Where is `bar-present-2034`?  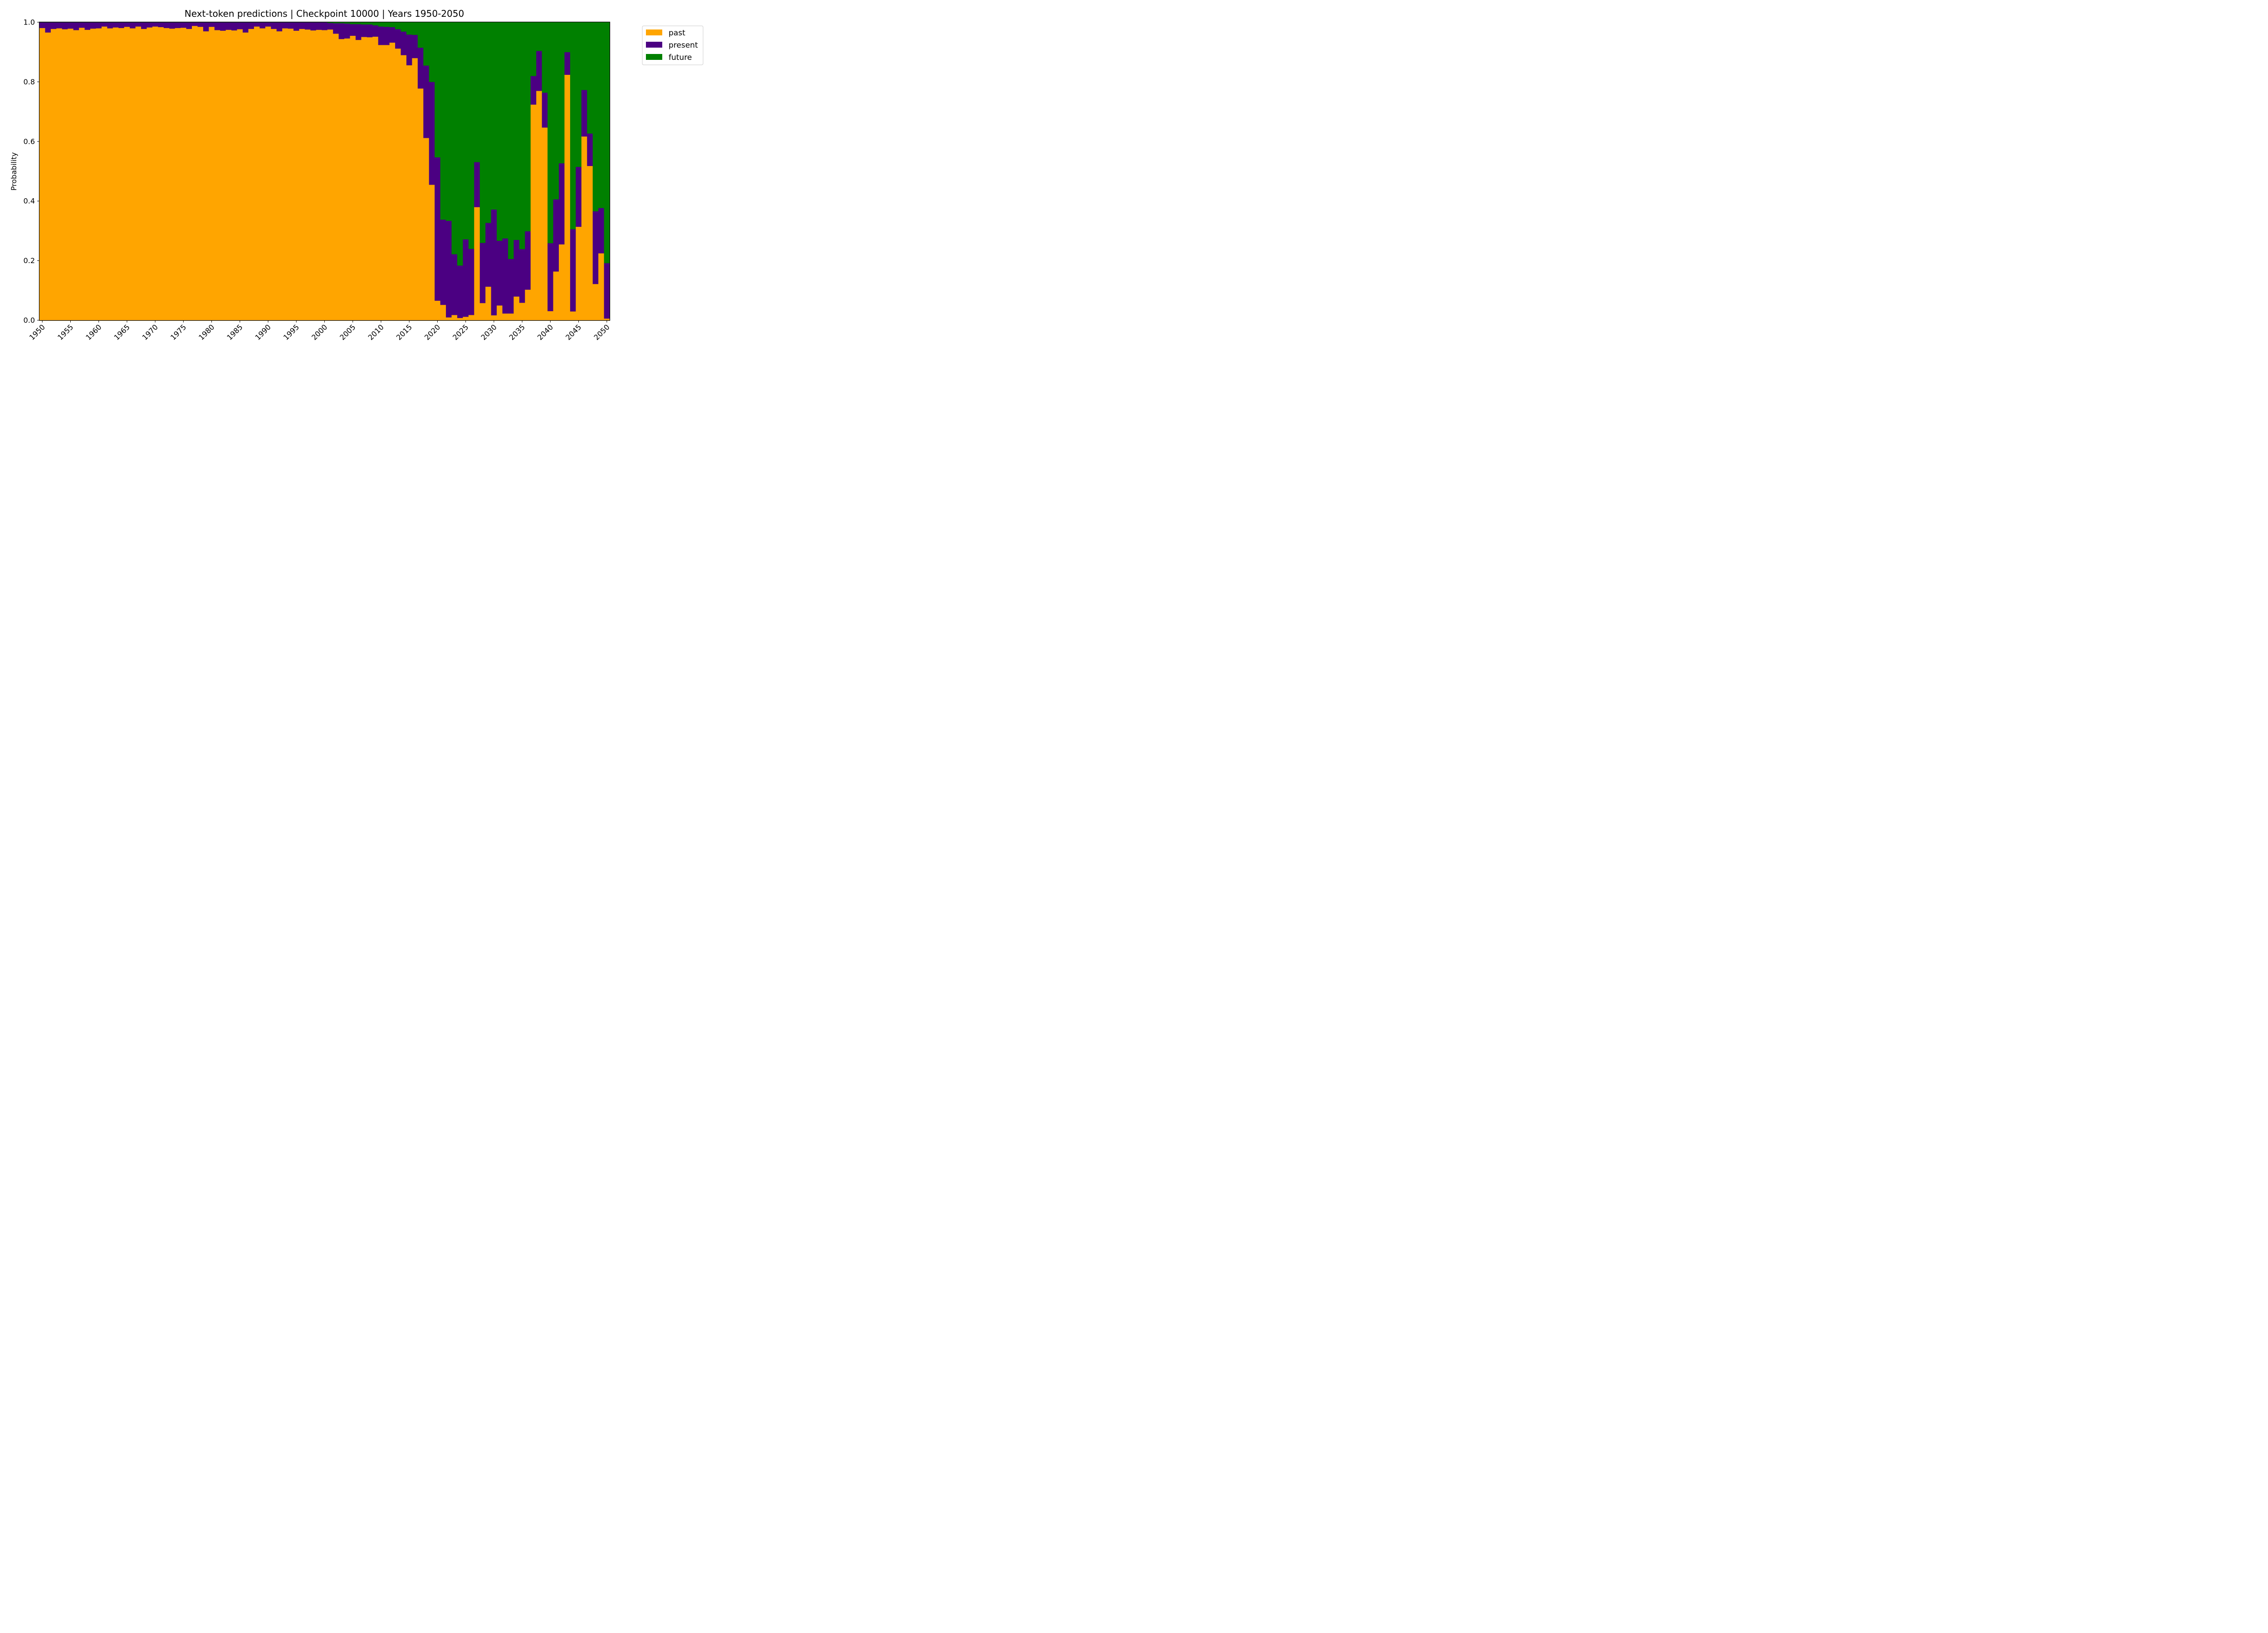
bar-present-2034 is located at coordinates (517, 268).